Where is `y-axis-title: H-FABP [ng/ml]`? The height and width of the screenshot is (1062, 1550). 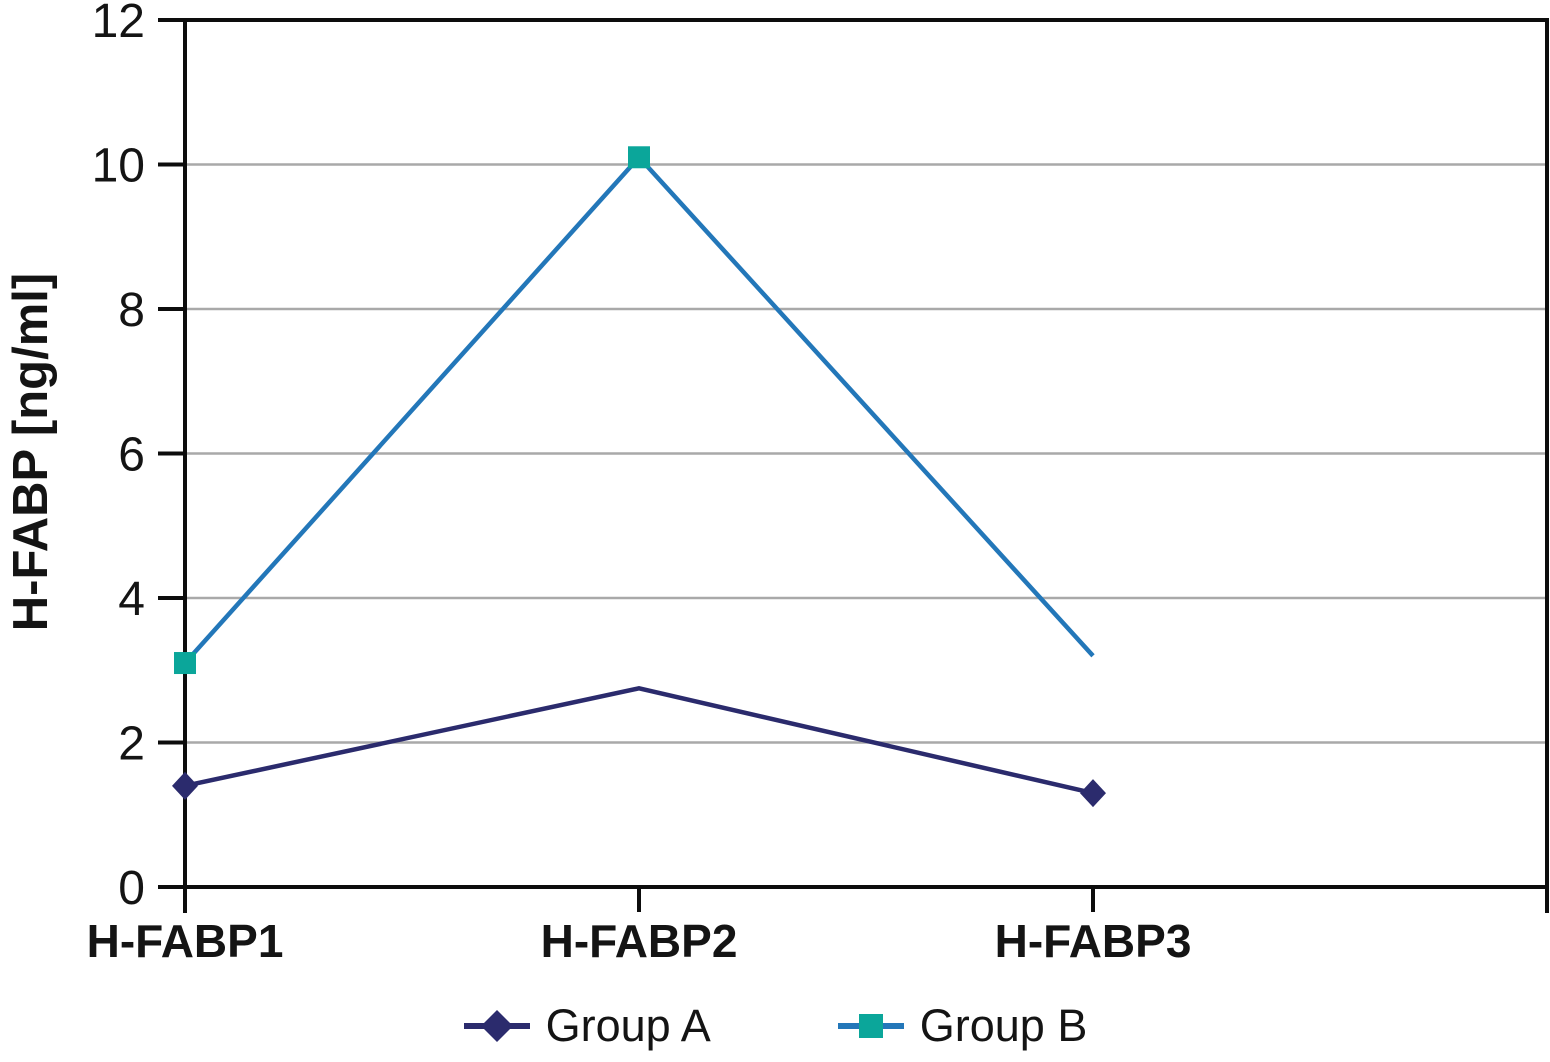 y-axis-title: H-FABP [ng/ml] is located at coordinates (31, 452).